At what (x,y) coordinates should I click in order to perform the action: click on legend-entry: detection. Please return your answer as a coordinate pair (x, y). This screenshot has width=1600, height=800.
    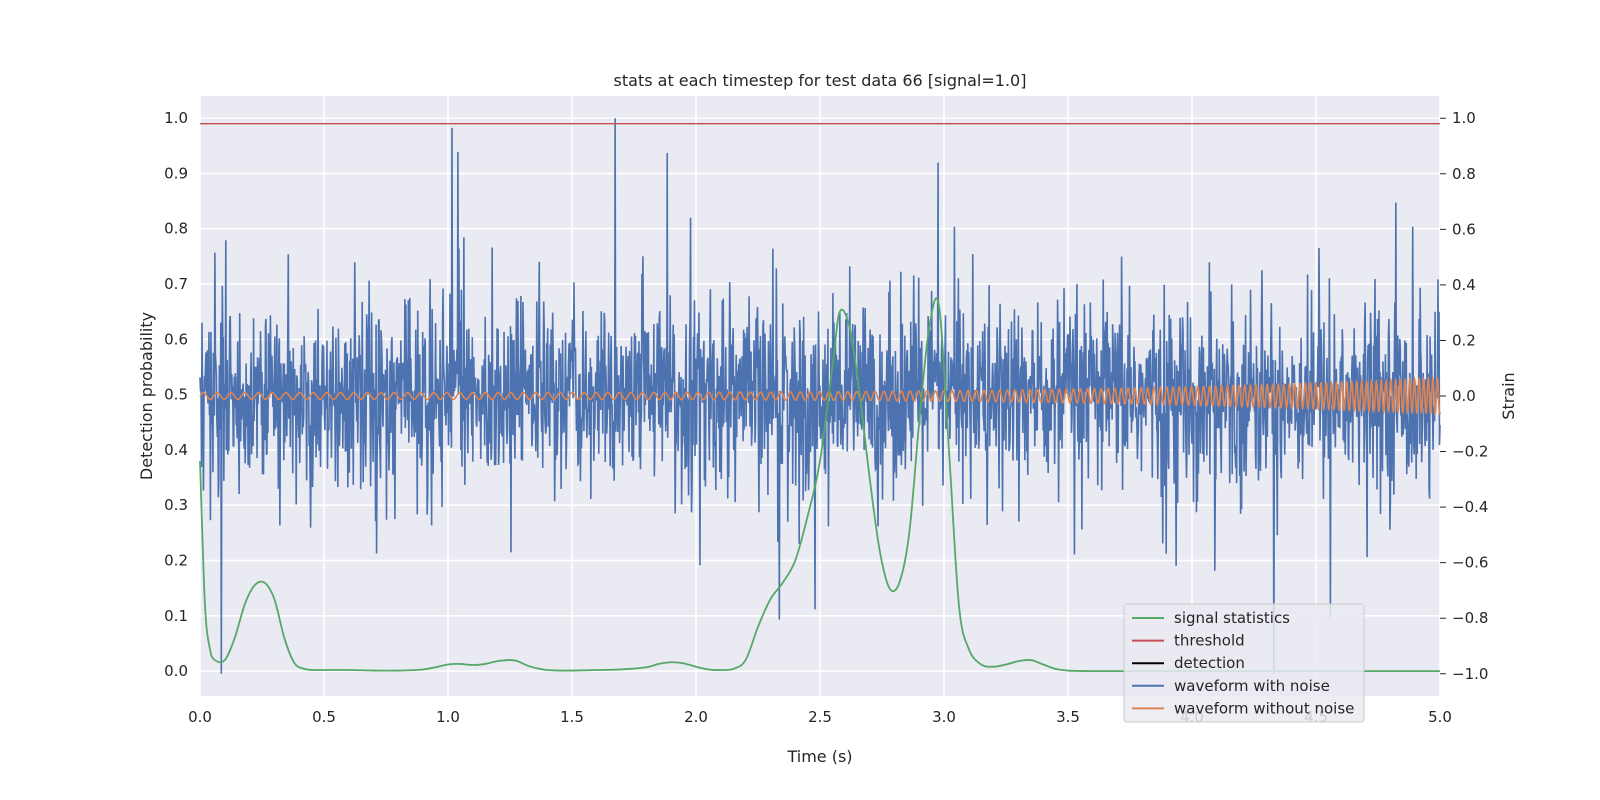
    Looking at the image, I should click on (1209, 663).